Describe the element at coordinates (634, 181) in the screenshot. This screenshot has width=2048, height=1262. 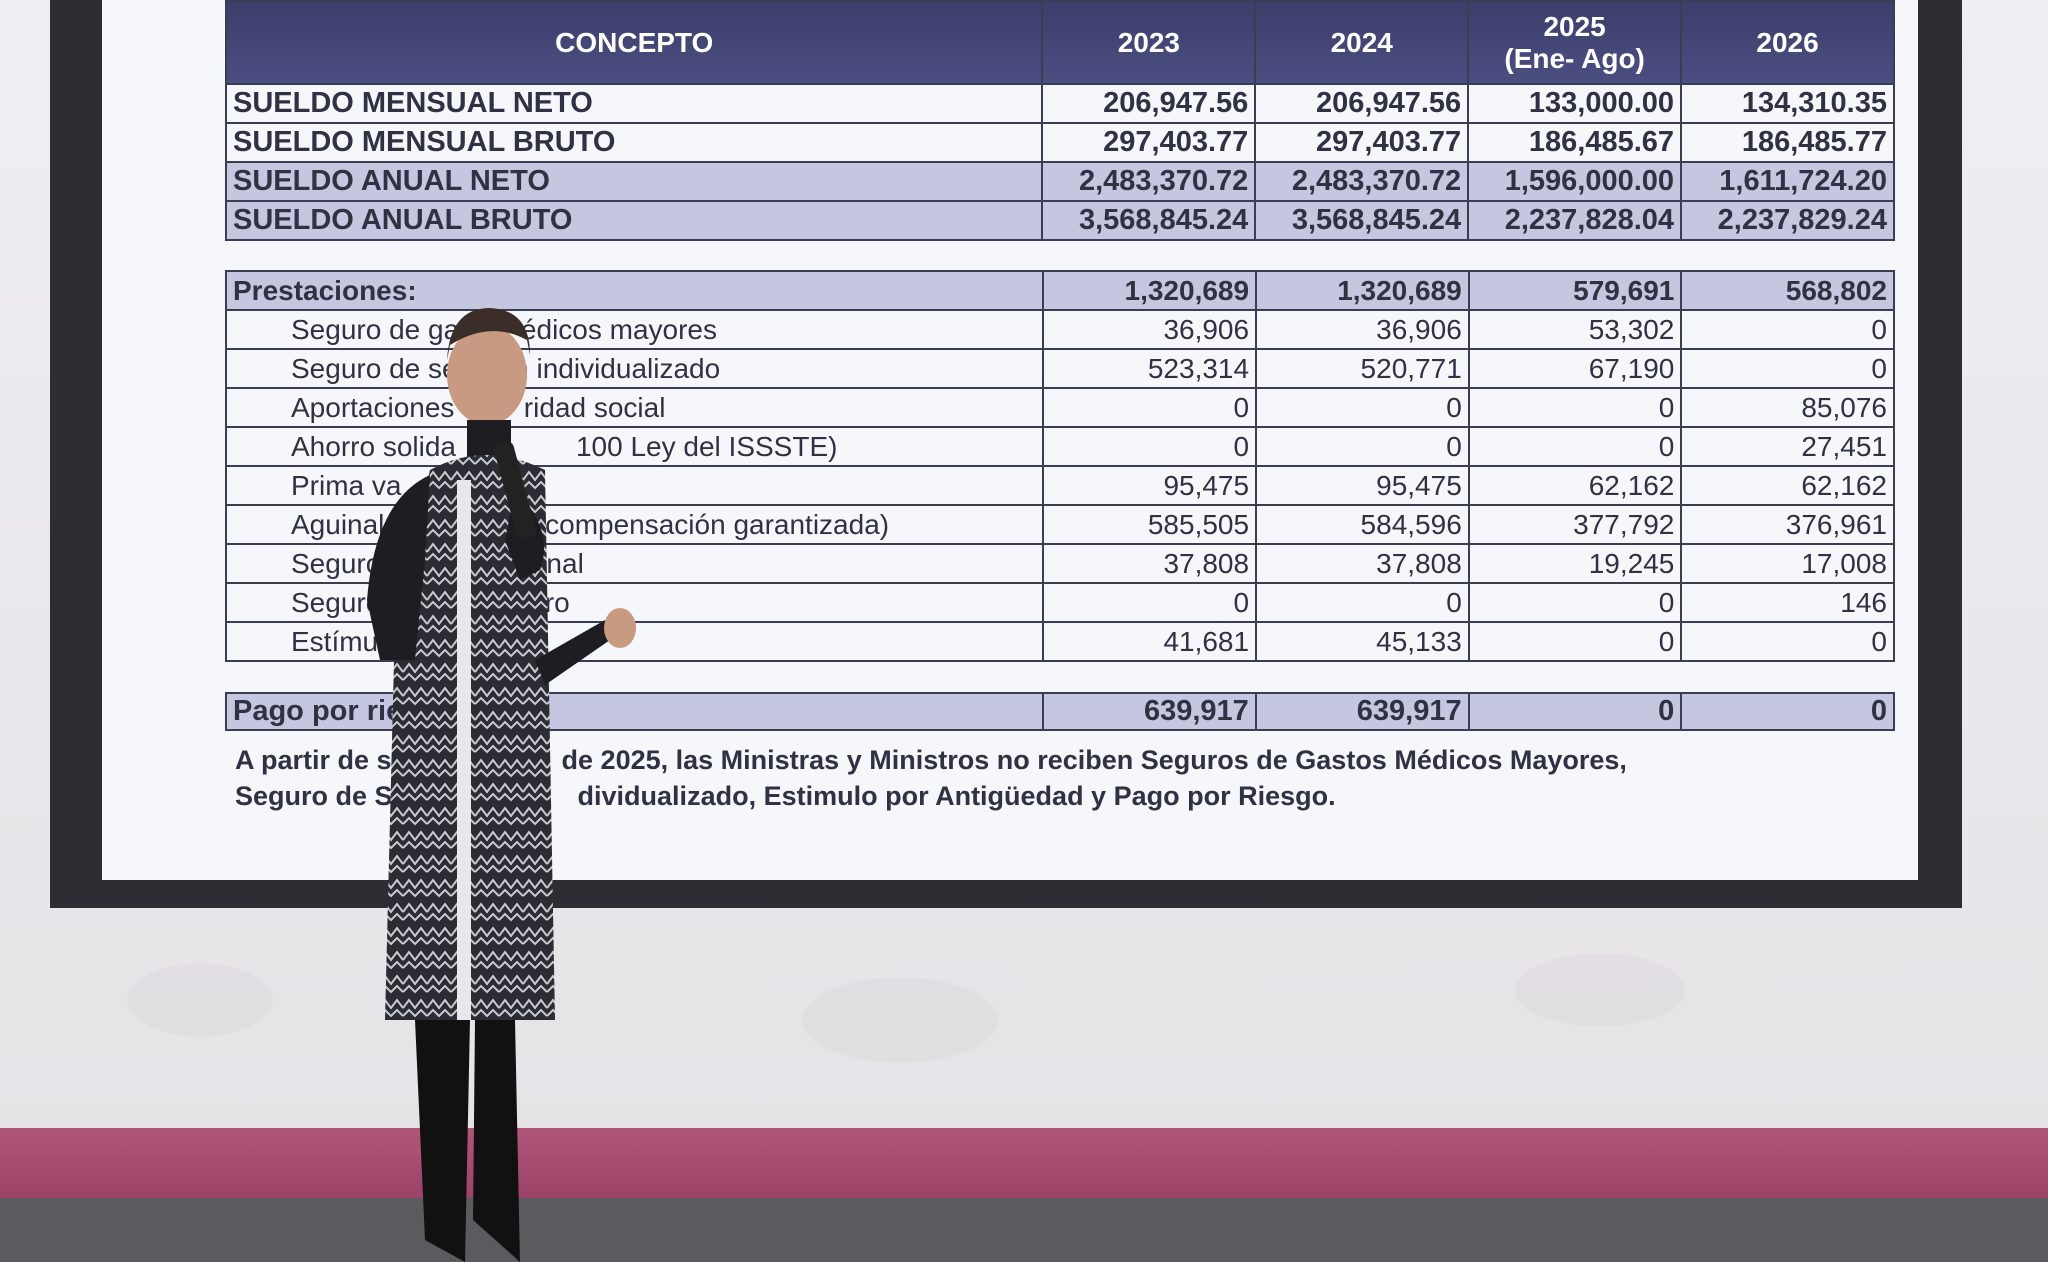
I see `row-label: SUELDO ANUAL NETO` at that location.